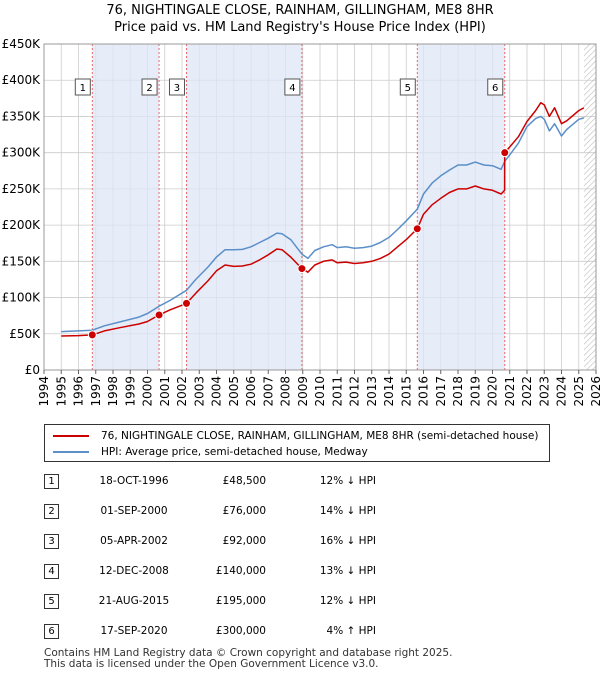  What do you see at coordinates (32, 370) in the screenshot?
I see `y-tick-label: £0` at bounding box center [32, 370].